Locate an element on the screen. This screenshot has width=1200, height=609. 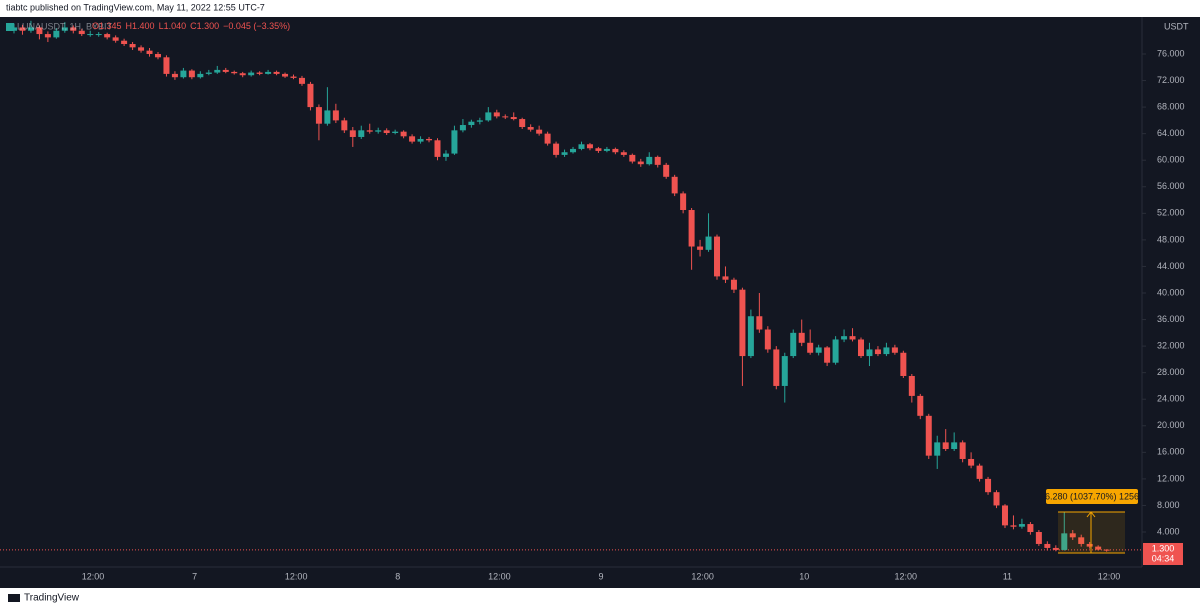
y-tick-label: 64.000 is located at coordinates (1171, 133).